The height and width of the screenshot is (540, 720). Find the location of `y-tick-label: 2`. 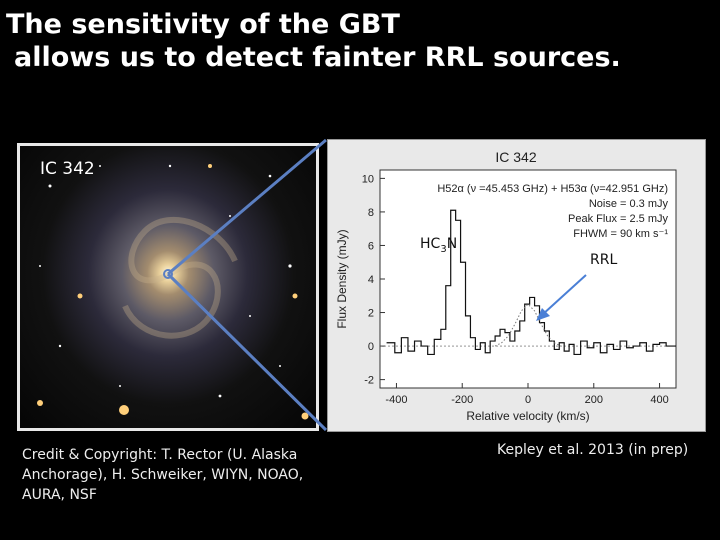

y-tick-label: 2 is located at coordinates (371, 314).